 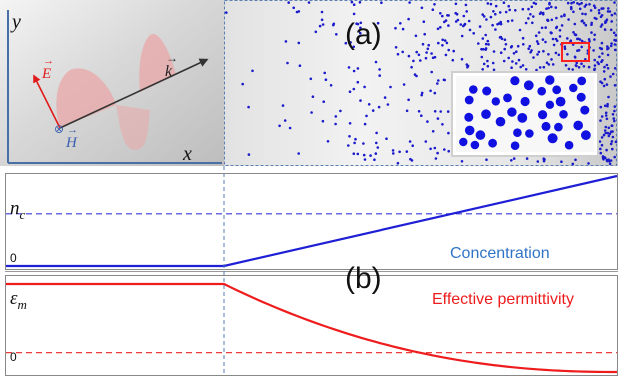 What do you see at coordinates (72, 130) in the screenshot?
I see `h-field-arrow-hat: →` at bounding box center [72, 130].